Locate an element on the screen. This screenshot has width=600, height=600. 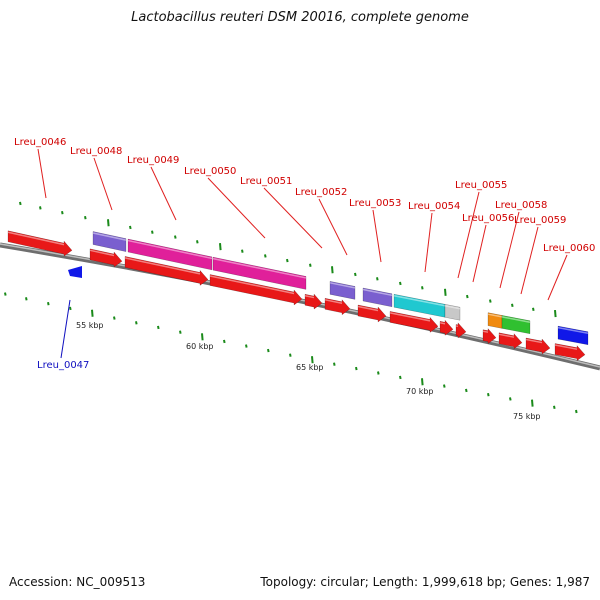
gene-label-lreu_0060: Lreu_0060 is located at coordinates (569, 248).